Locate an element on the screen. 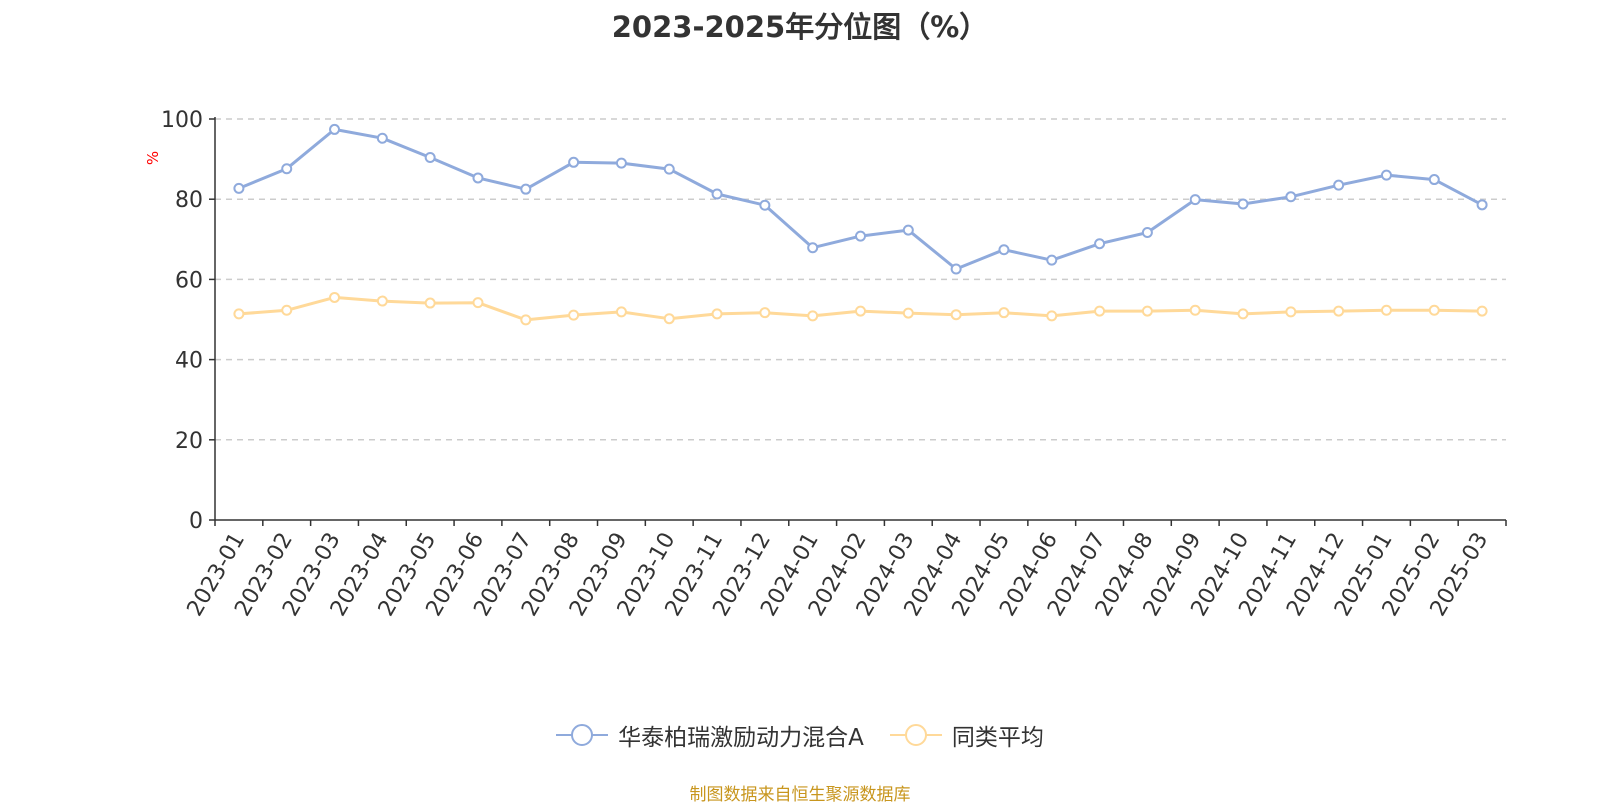 This screenshot has width=1600, height=805. legend-label-category-average: 同类平均 is located at coordinates (997, 738).